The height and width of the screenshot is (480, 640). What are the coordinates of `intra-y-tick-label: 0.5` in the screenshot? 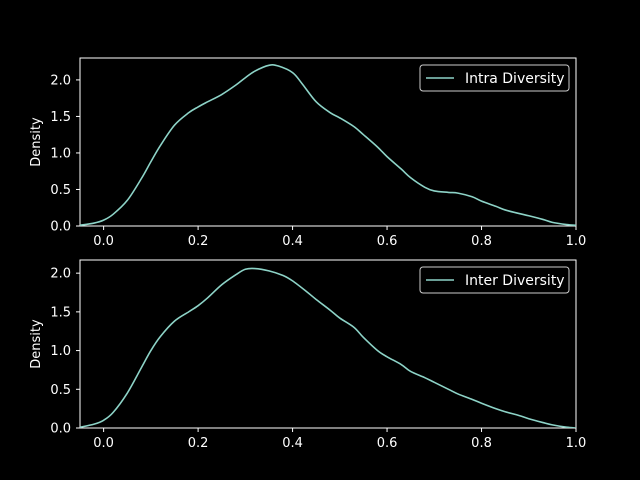 It's located at (60, 190).